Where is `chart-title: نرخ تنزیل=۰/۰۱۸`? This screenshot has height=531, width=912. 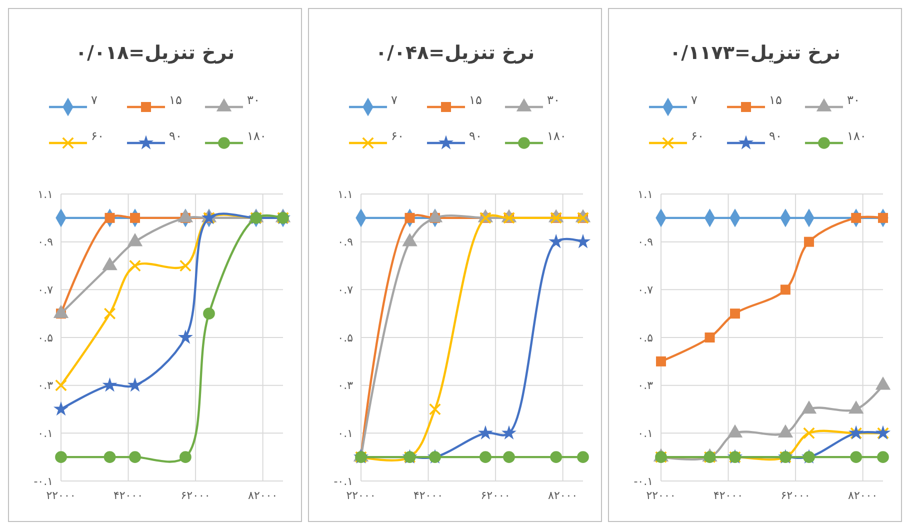
chart-title: نرخ تنزیل=۰/۰۱۸ is located at coordinates (155, 53).